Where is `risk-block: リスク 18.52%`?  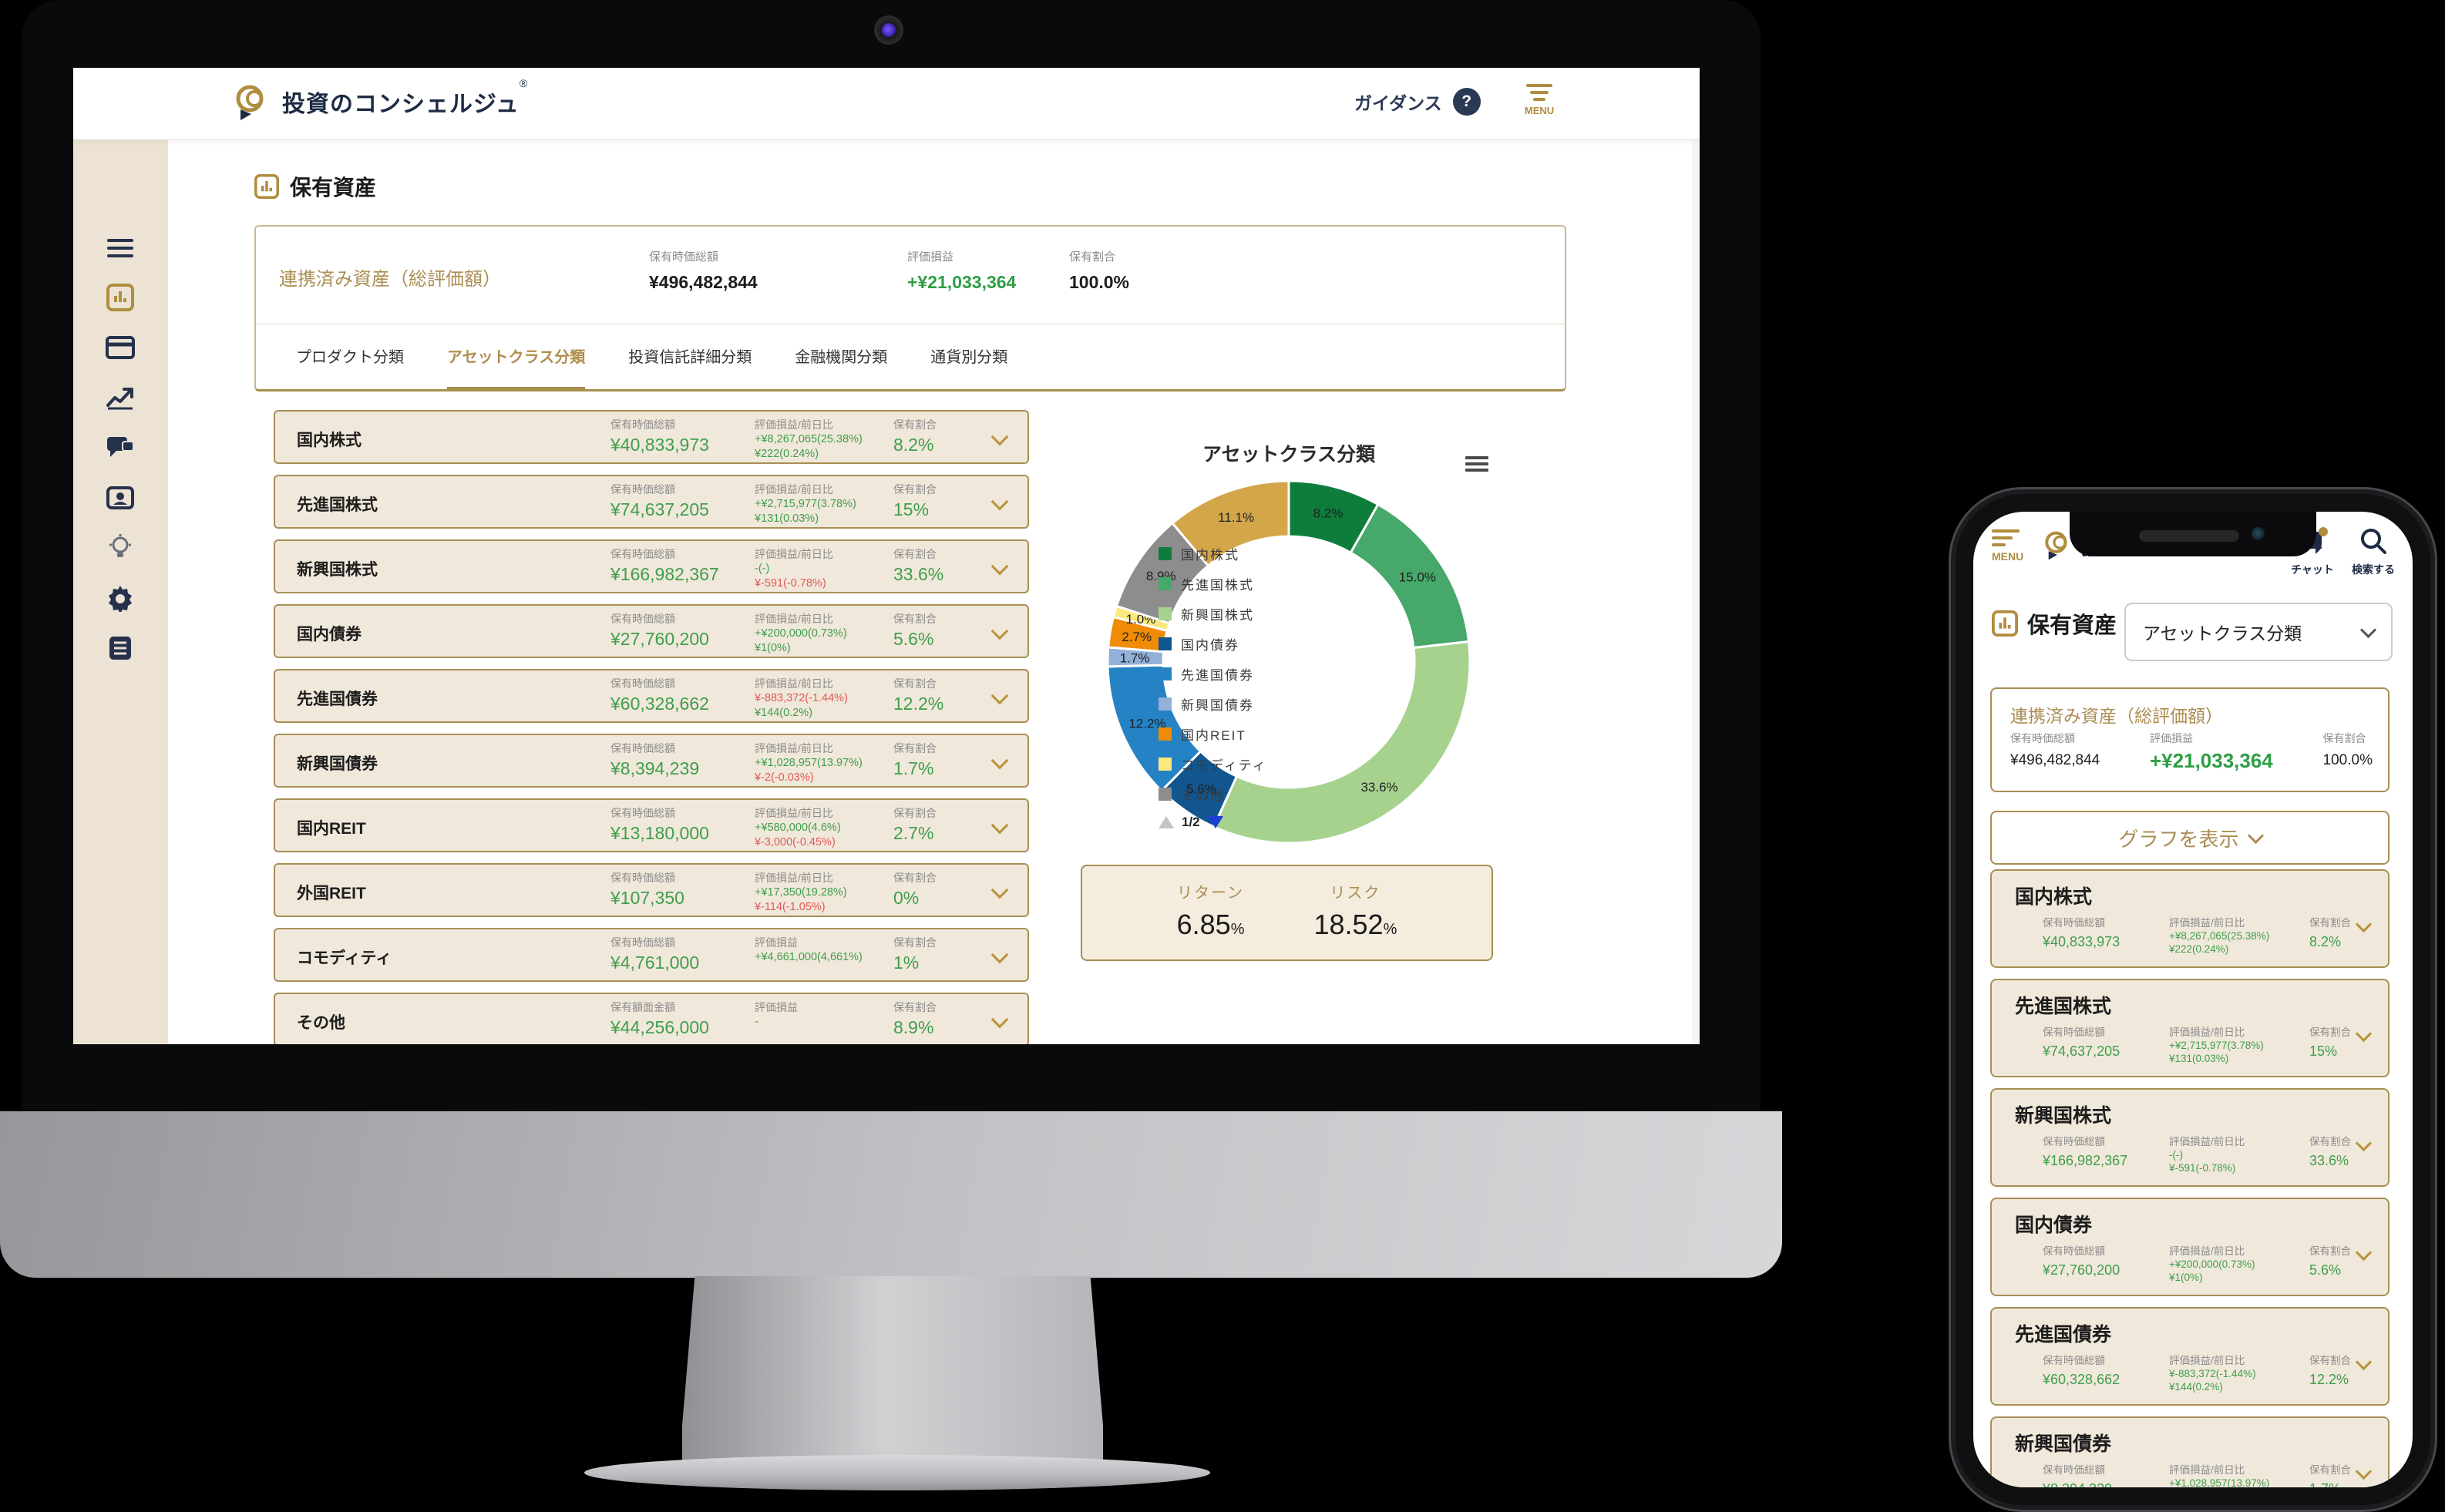
risk-block: リスク 18.52% is located at coordinates (1355, 913).